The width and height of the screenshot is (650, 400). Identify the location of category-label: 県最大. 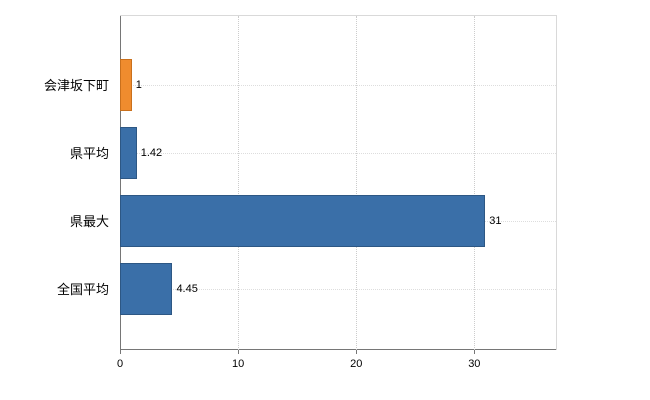
(89, 221).